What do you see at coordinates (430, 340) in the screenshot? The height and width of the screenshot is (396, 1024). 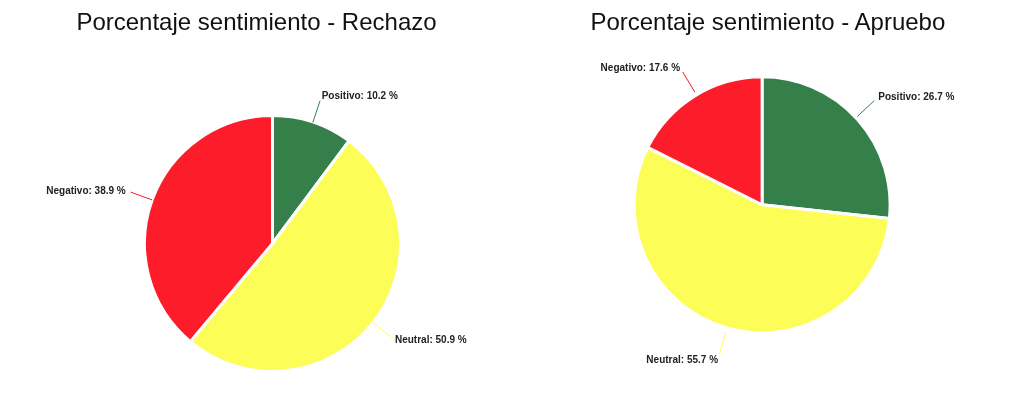 I see `slice-label: Neutral: 50.9 %` at bounding box center [430, 340].